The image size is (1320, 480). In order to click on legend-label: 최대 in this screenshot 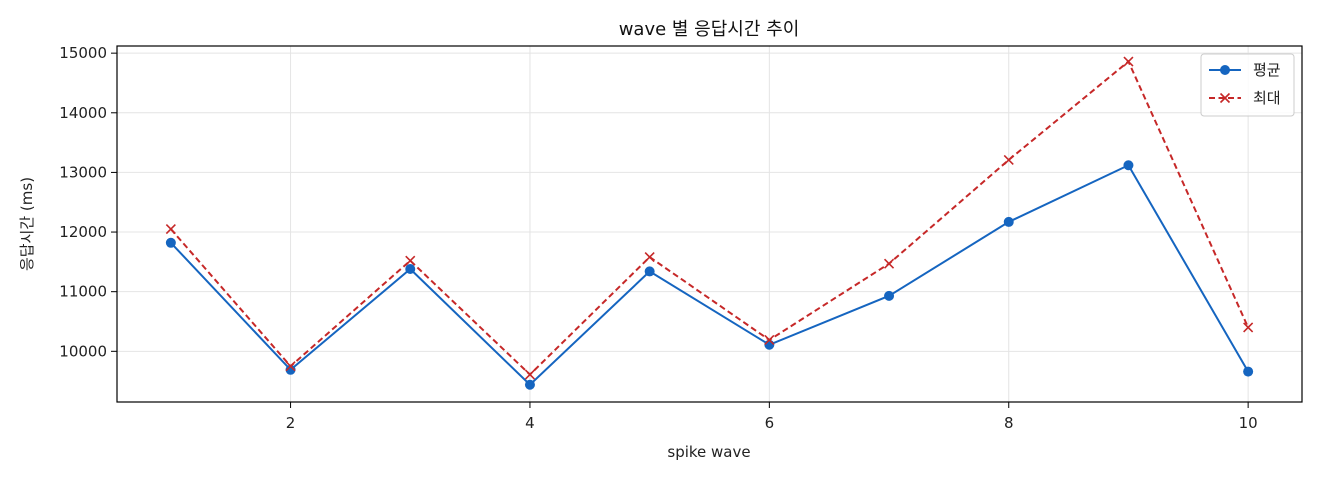, I will do `click(1267, 98)`.